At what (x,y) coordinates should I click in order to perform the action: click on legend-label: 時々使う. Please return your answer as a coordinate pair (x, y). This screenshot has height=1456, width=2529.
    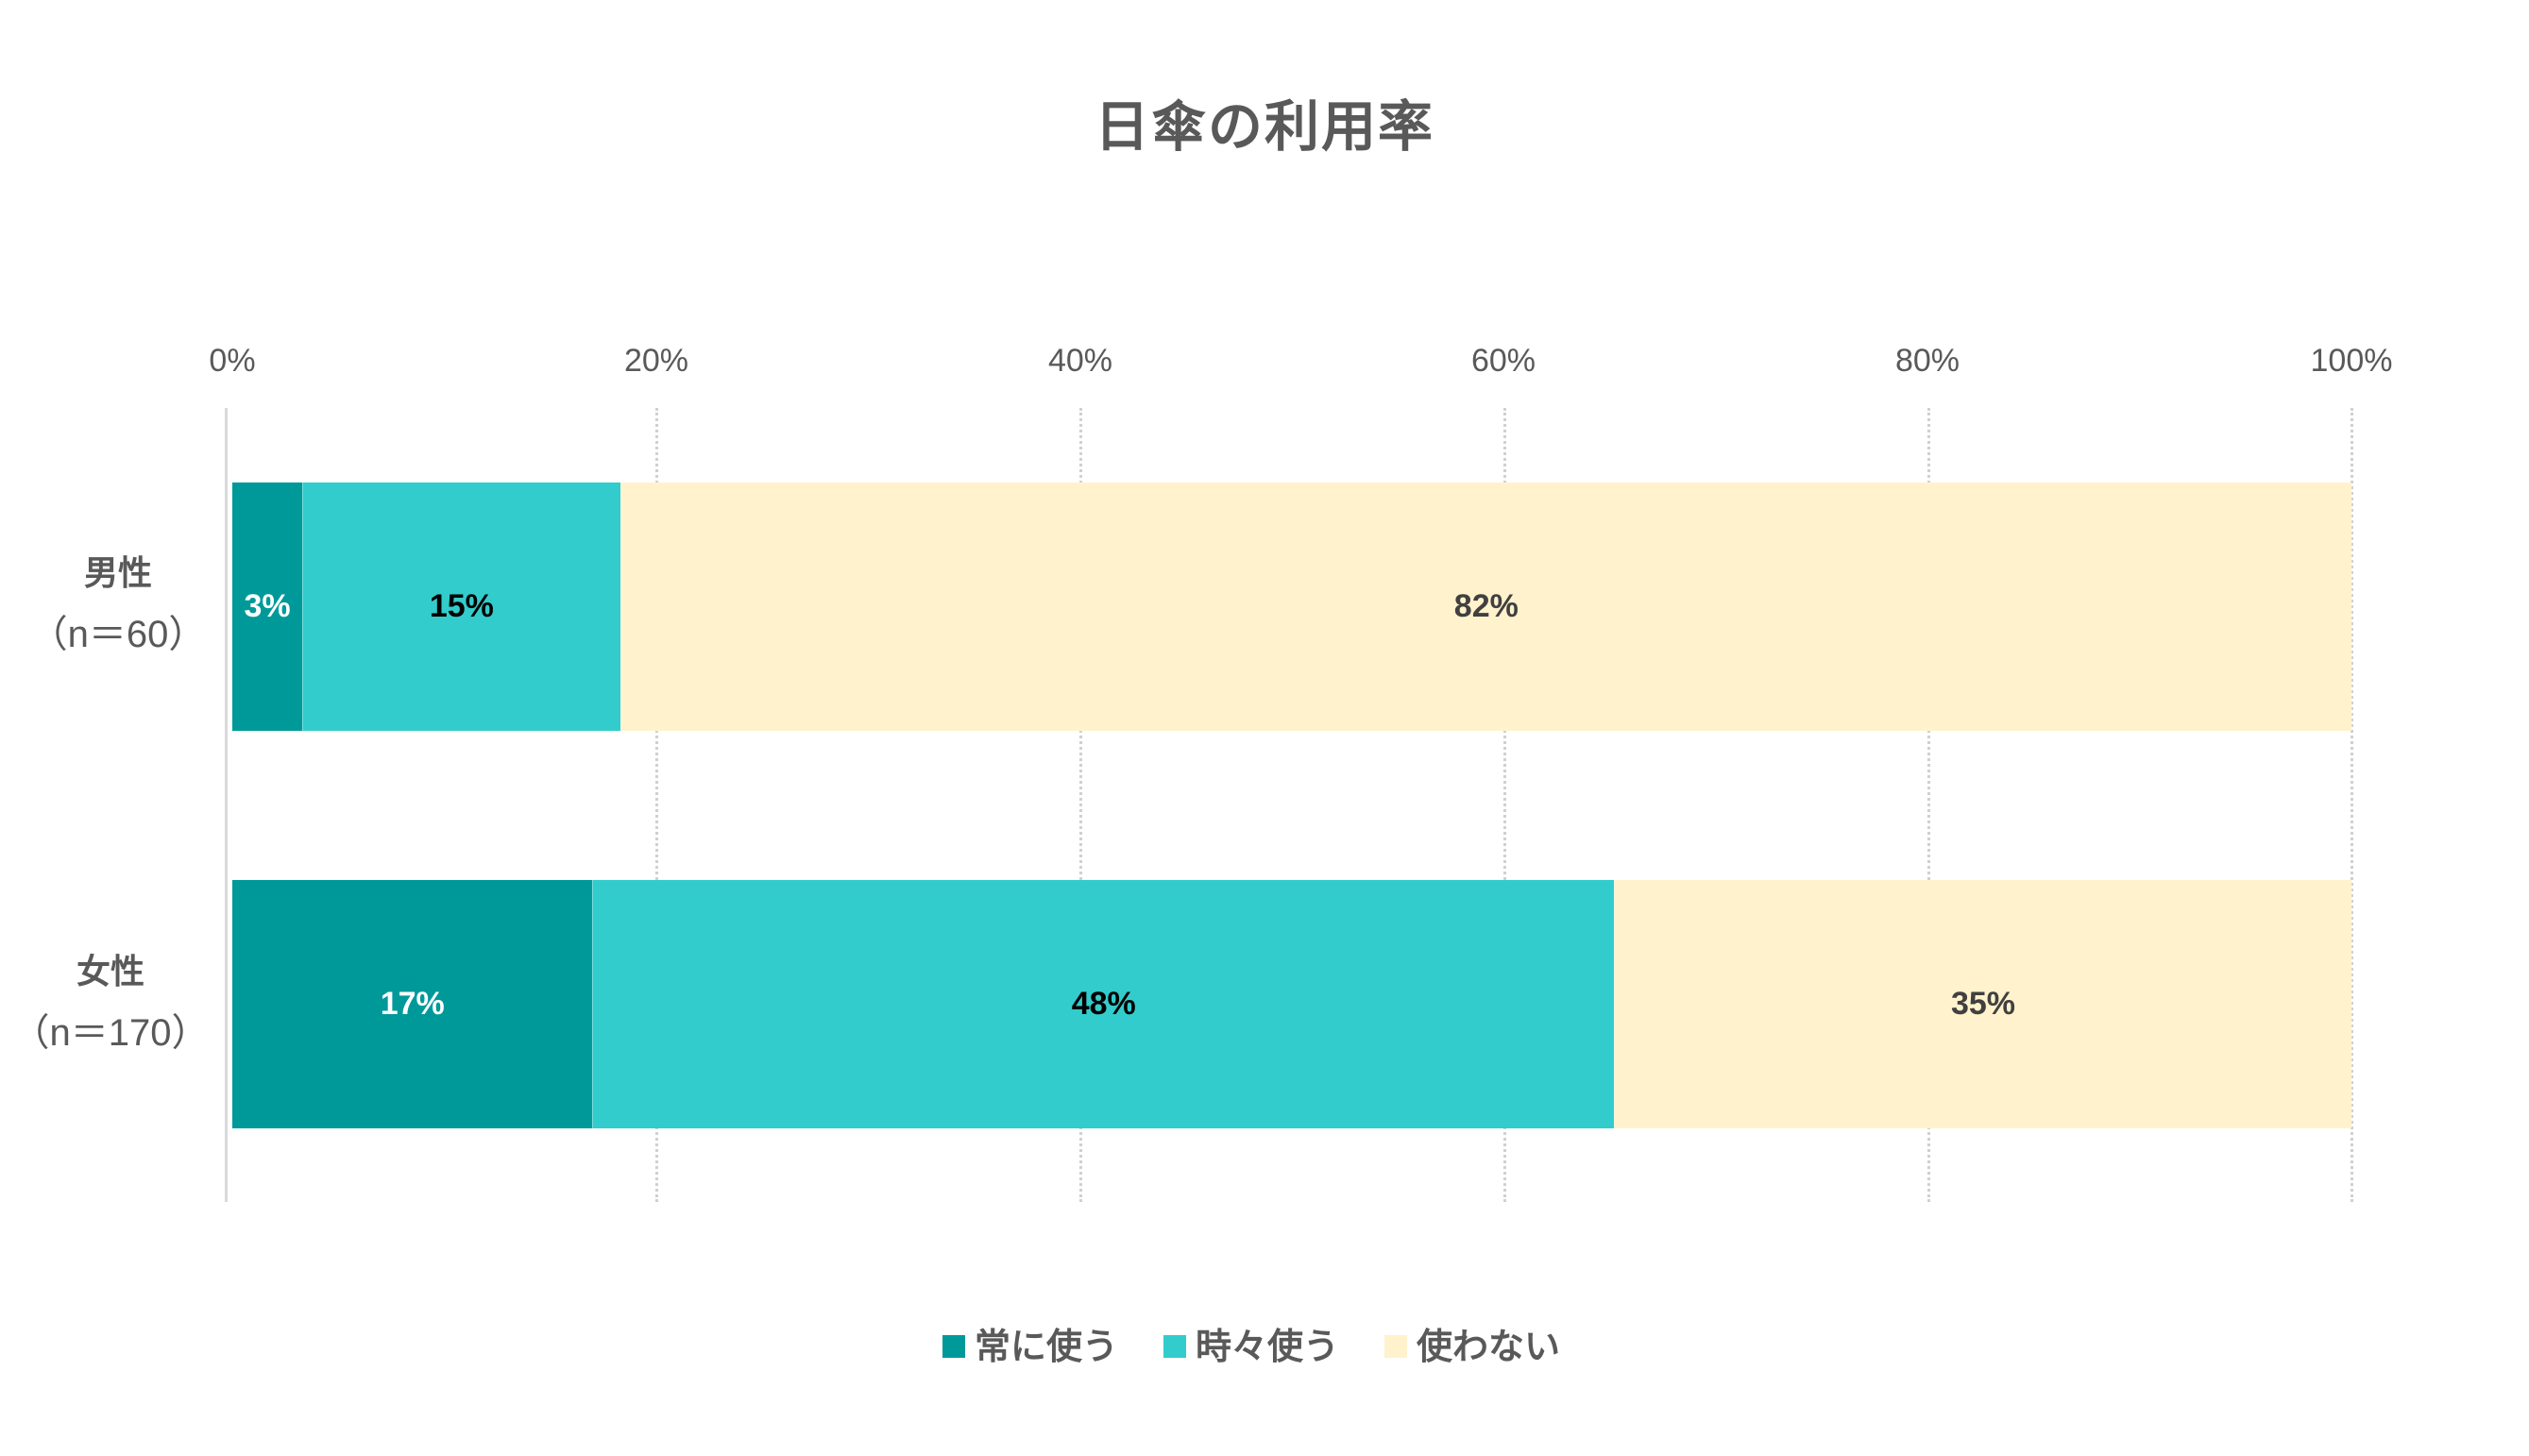
    Looking at the image, I should click on (1267, 1346).